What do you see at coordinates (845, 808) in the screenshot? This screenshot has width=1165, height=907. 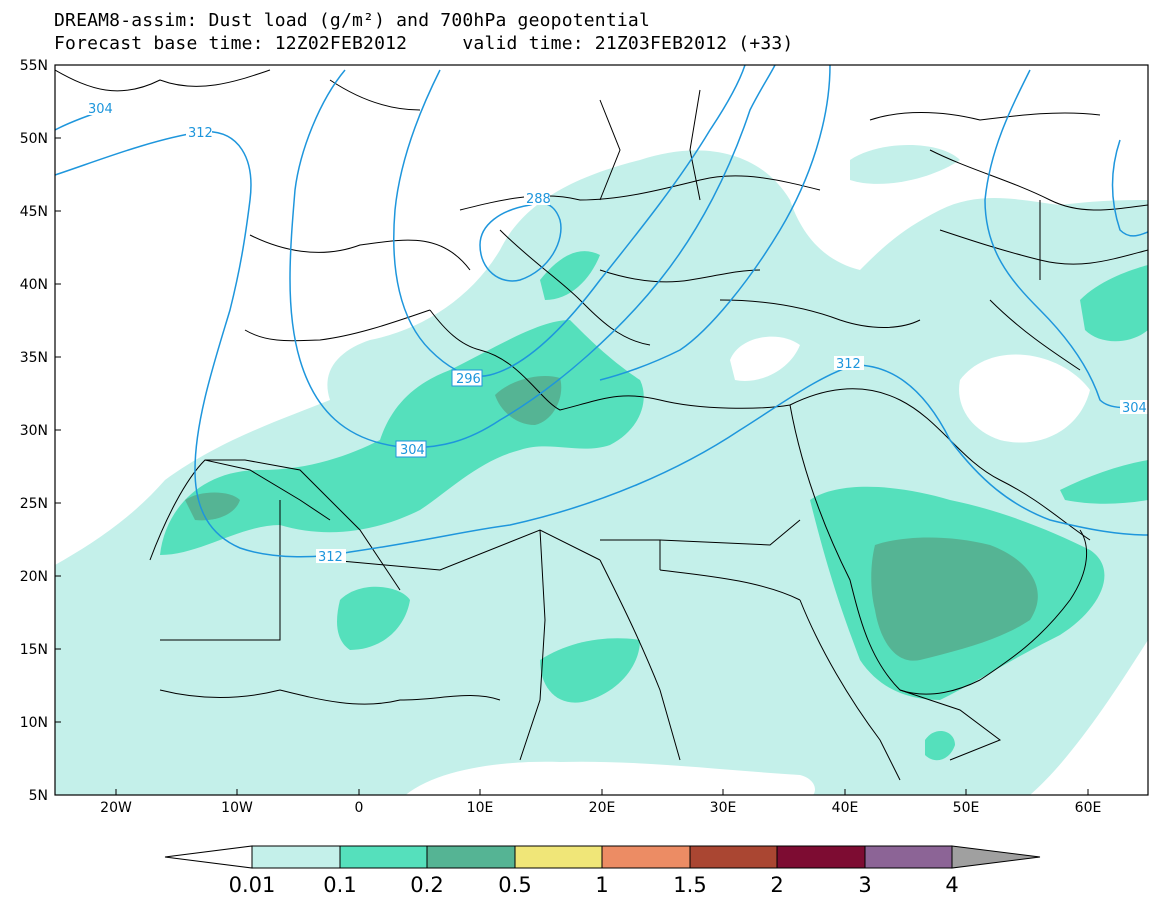 I see `lon-label-40e: 40E` at bounding box center [845, 808].